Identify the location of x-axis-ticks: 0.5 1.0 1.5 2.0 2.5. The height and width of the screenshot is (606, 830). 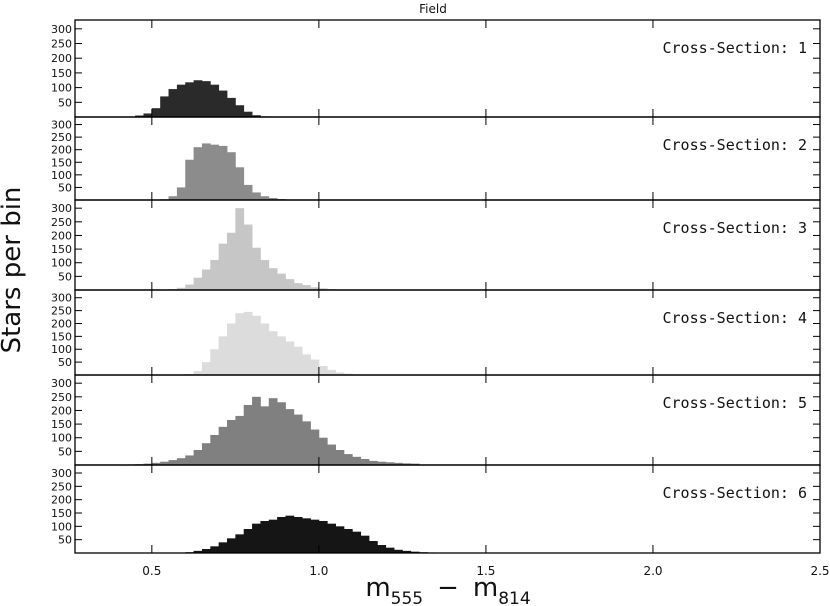
(485, 571).